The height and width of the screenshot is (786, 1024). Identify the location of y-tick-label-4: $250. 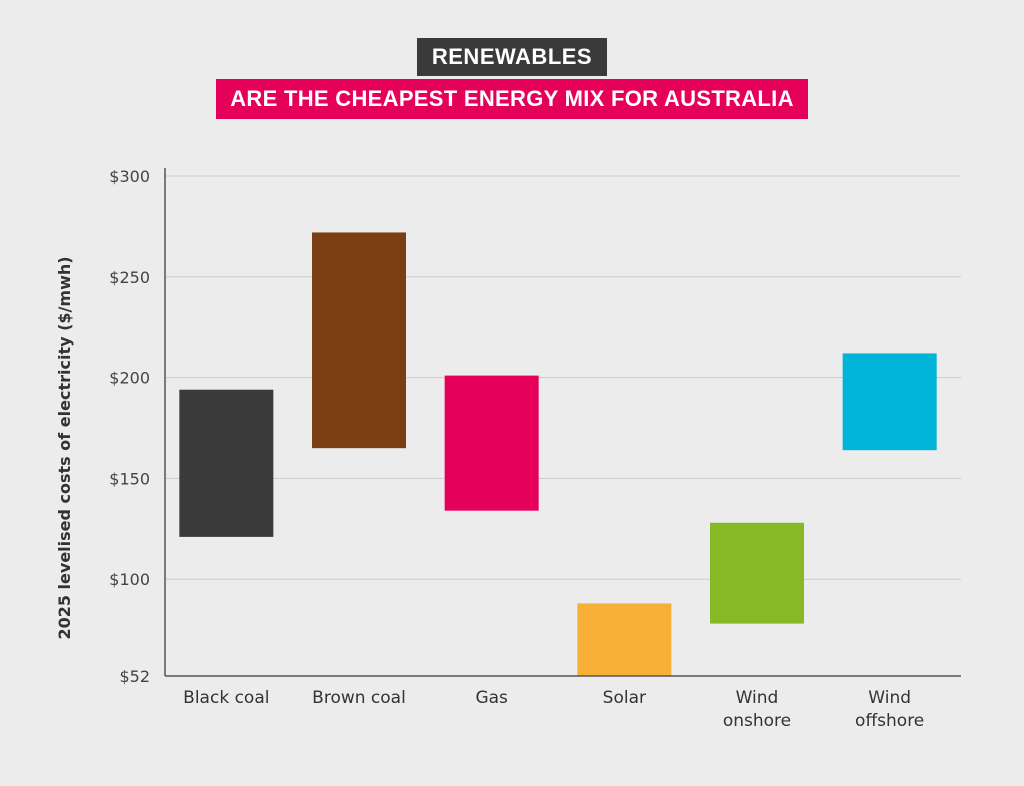
(129, 277).